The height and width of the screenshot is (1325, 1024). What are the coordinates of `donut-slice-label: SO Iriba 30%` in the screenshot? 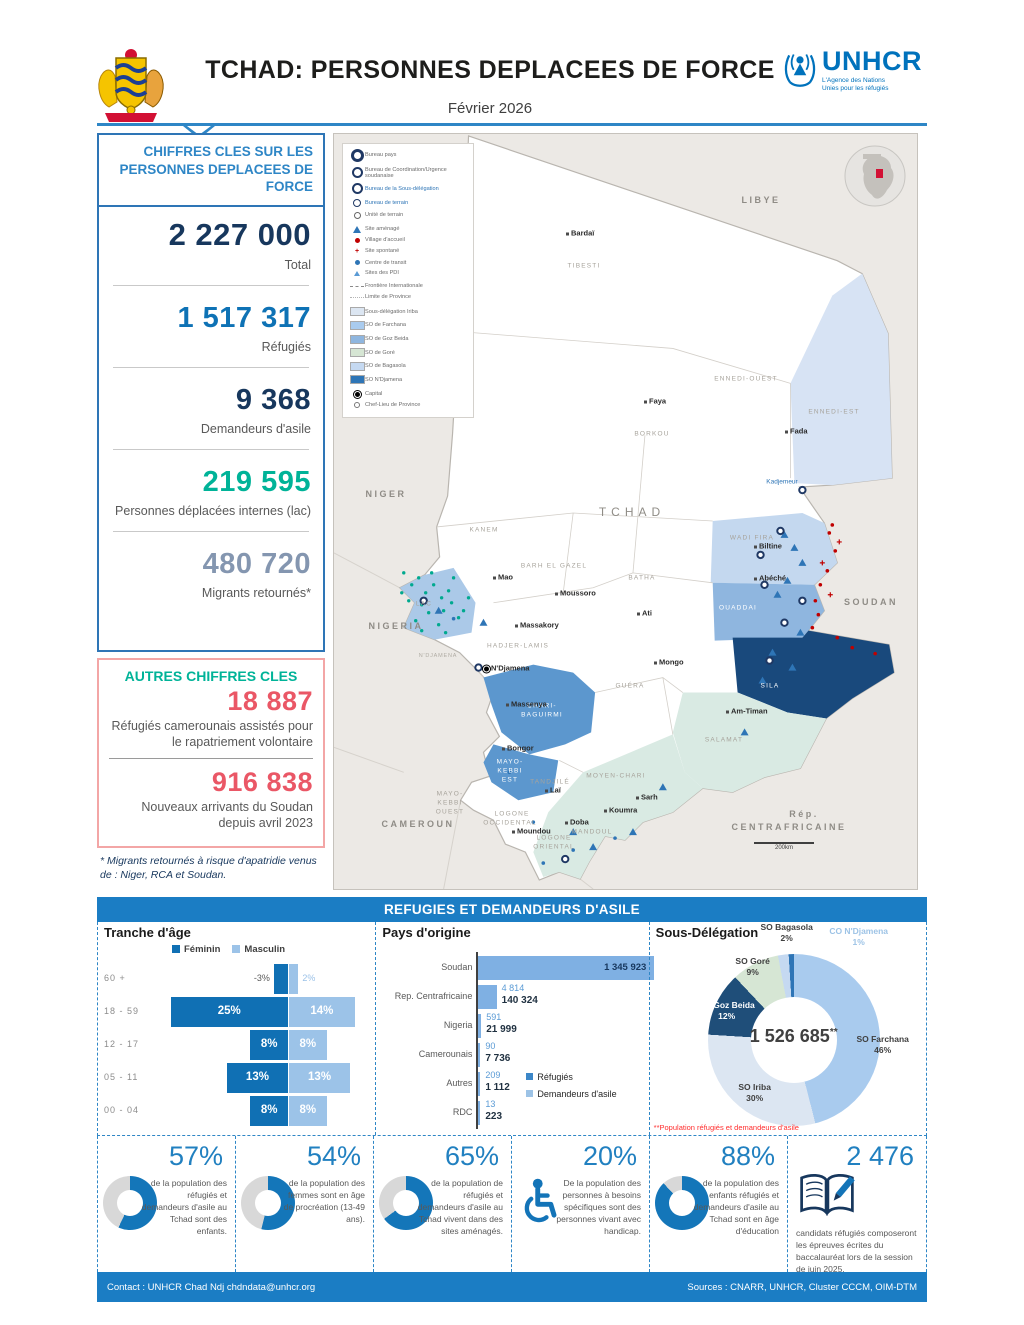 It's located at (754, 1092).